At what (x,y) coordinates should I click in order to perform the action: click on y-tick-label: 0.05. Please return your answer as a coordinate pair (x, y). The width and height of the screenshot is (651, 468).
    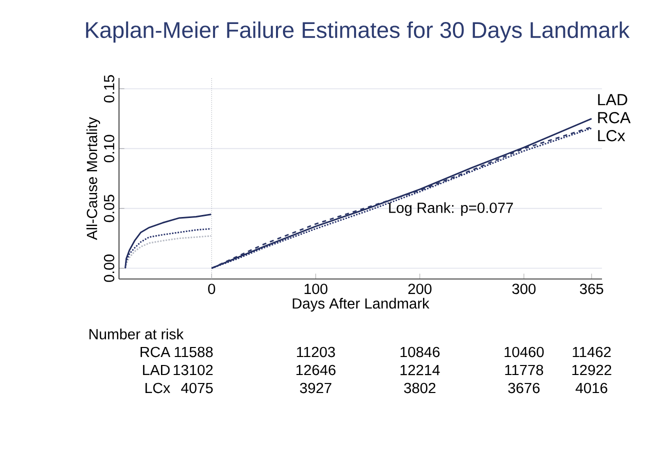
    Looking at the image, I should click on (109, 208).